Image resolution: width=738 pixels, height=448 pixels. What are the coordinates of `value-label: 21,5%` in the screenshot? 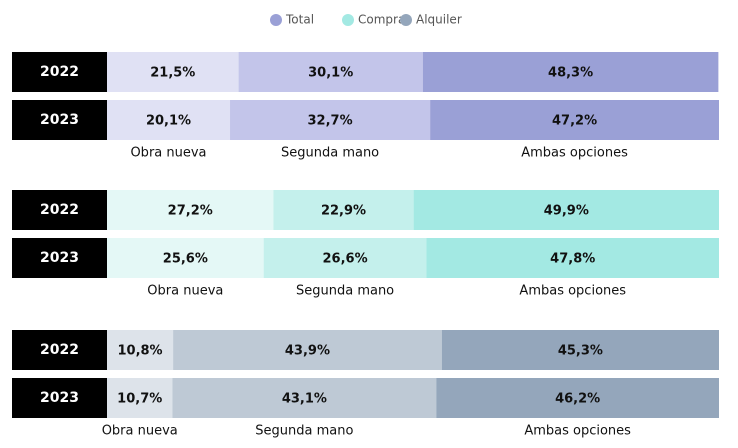 It's located at (172, 73).